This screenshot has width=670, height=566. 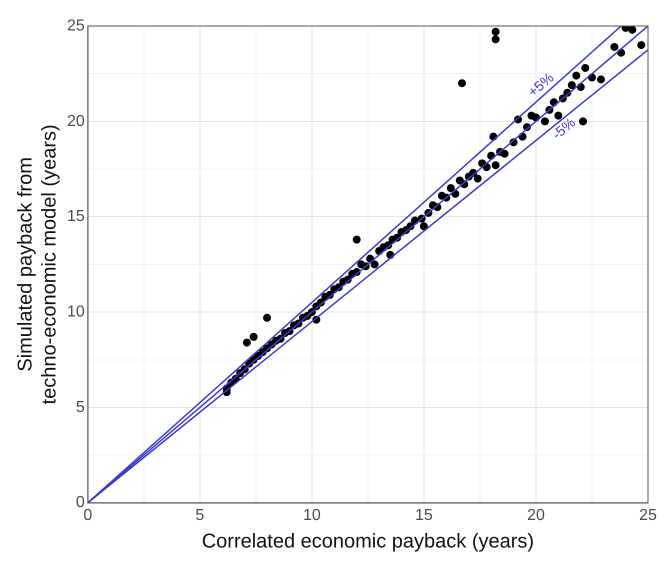 I want to click on x-tick-label: 5, so click(x=199, y=515).